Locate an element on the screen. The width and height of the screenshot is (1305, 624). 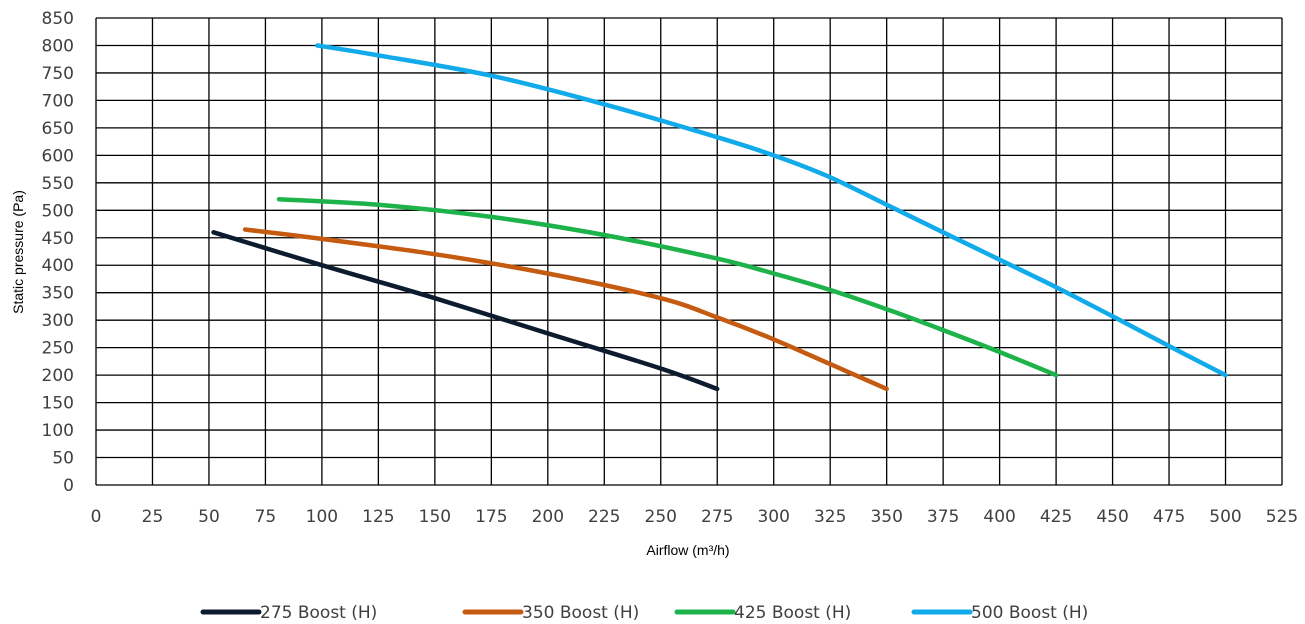
y-tick-label: 300 is located at coordinates (58, 321).